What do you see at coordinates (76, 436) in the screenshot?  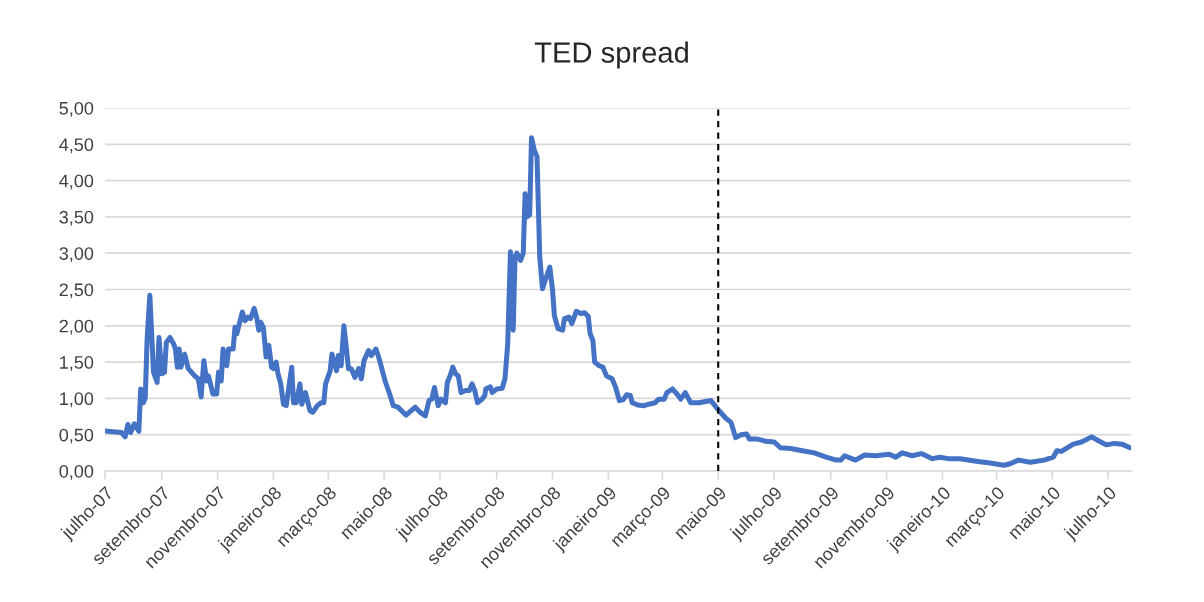 I see `y-tick-label: 0,50` at bounding box center [76, 436].